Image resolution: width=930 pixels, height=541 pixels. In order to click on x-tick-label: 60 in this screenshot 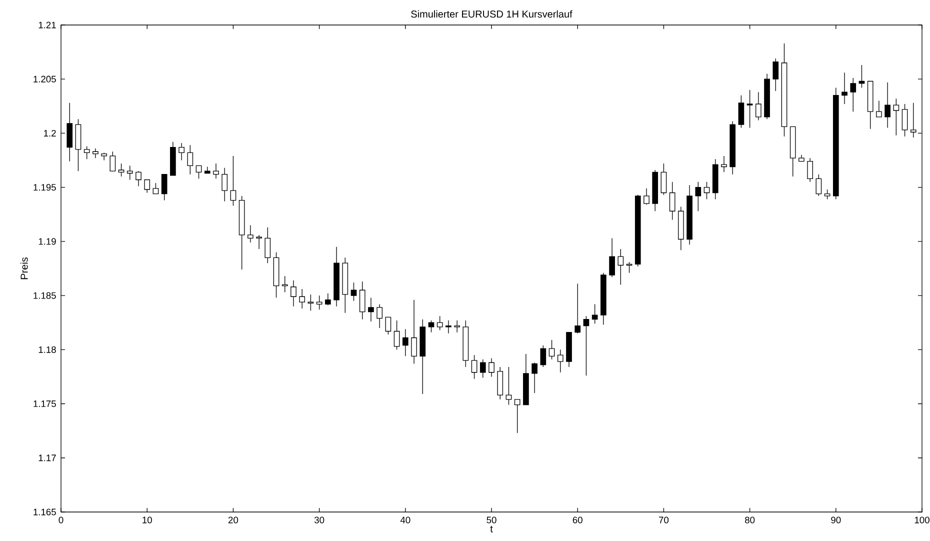, I will do `click(577, 520)`.